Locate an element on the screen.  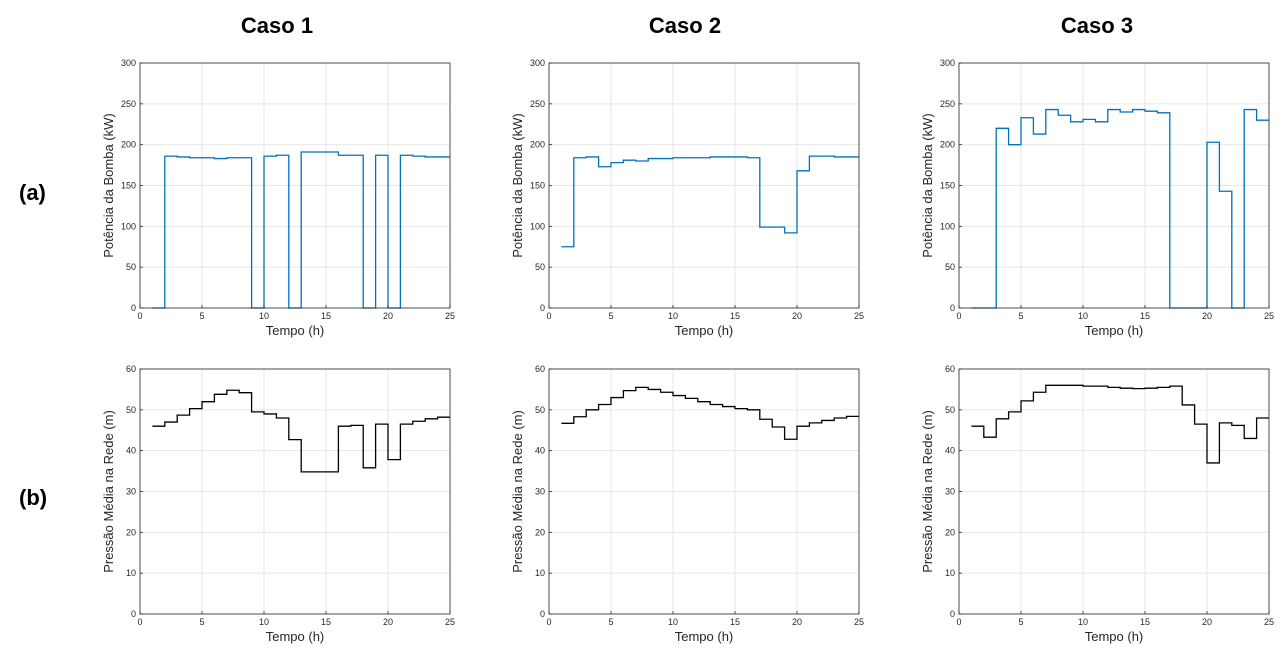
column-title-caso-2: Caso 2 is located at coordinates (685, 25).